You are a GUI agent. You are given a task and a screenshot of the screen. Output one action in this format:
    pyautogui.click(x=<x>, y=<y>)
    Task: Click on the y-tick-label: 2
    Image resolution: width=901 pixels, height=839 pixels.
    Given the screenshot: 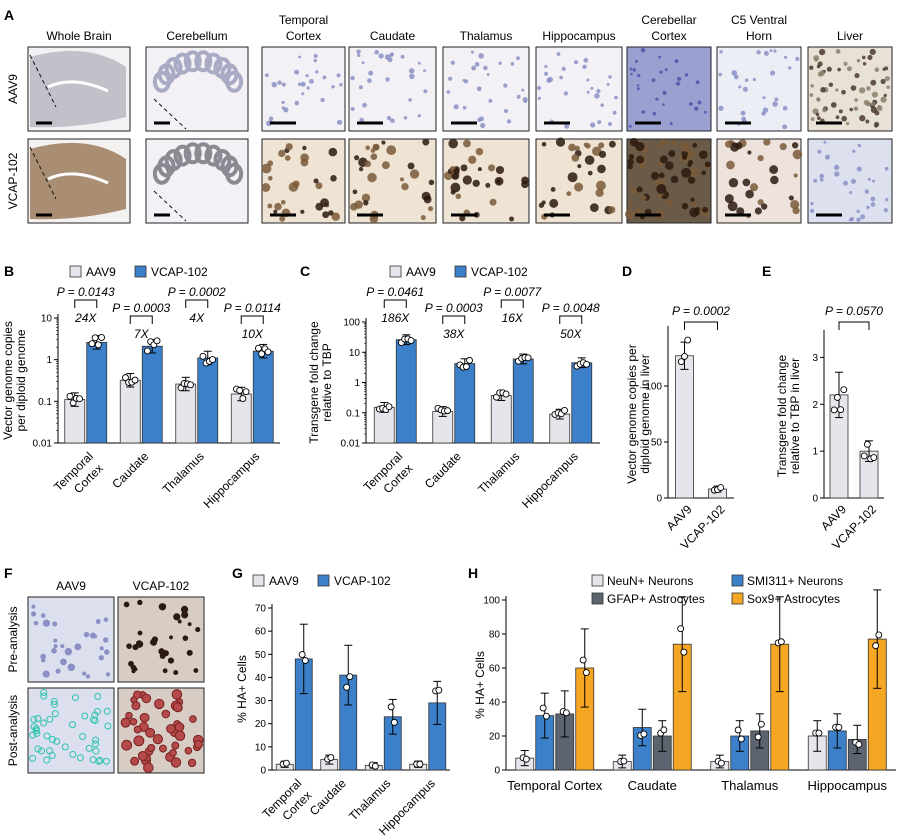 What is the action you would take?
    pyautogui.click(x=815, y=405)
    